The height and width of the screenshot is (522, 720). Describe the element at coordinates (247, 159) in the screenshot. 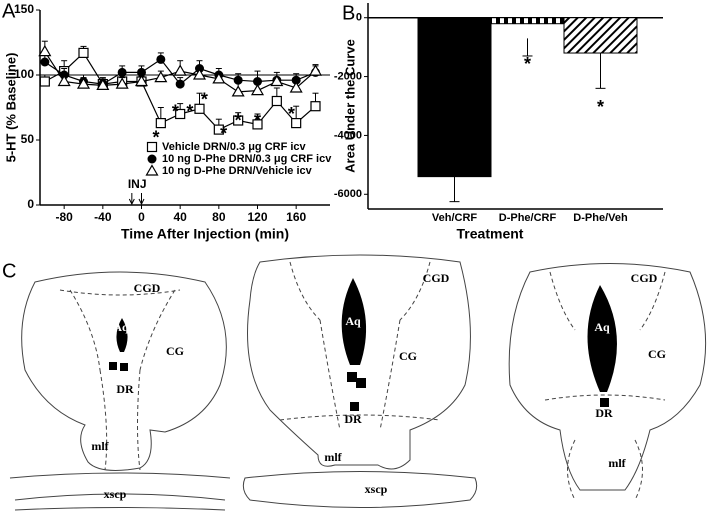

I see `legend-label: 10 ng D-Phe DRN/0.3 μg CRF icv` at that location.